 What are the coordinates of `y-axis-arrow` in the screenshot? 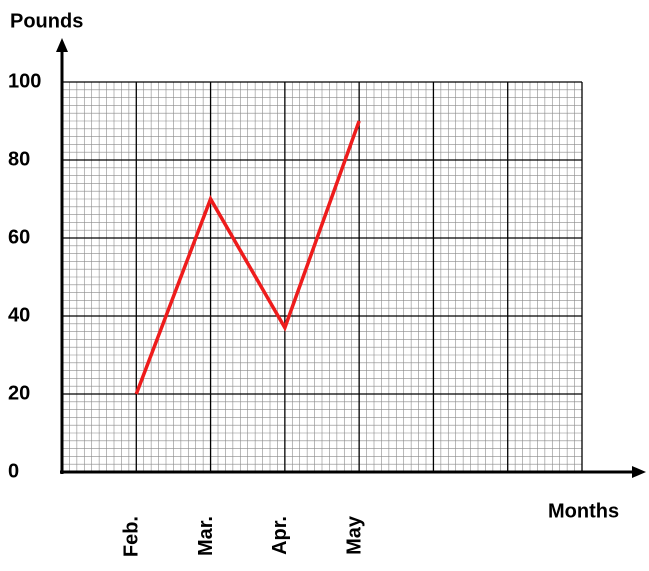 It's located at (62, 45).